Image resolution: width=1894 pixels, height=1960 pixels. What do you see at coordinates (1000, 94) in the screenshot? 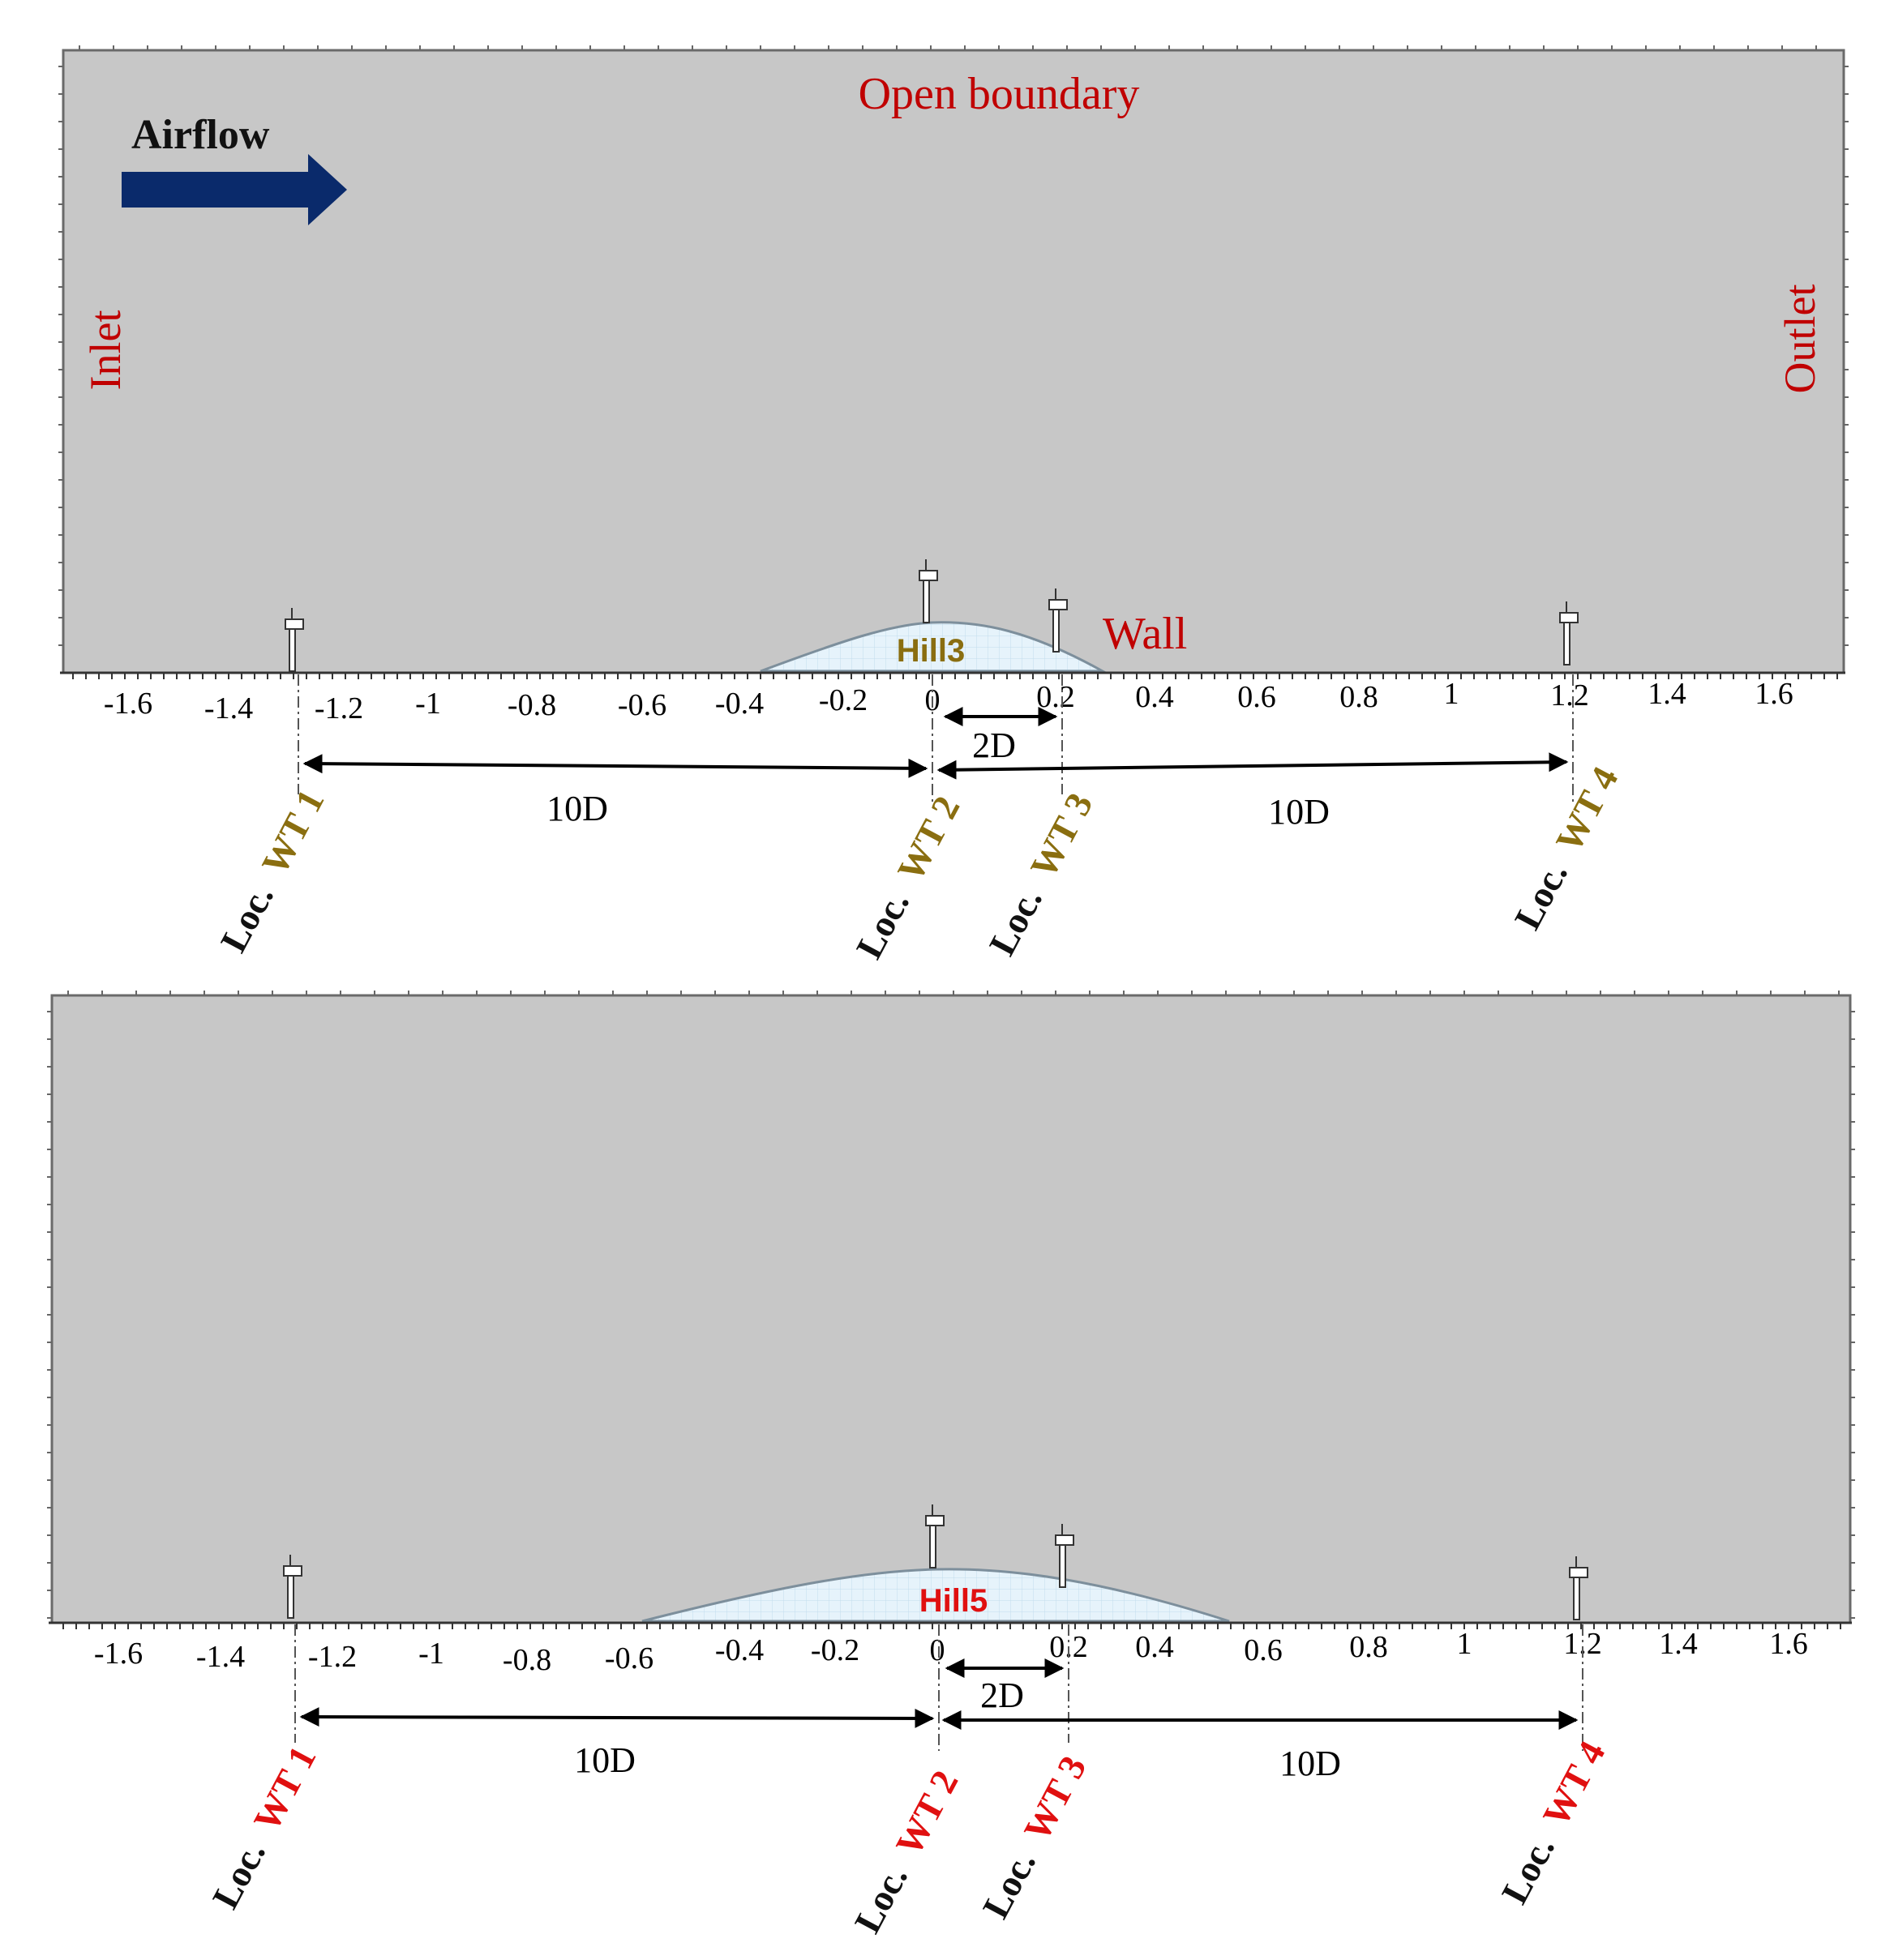
I see `open-boundary-label: Open boundary` at bounding box center [1000, 94].